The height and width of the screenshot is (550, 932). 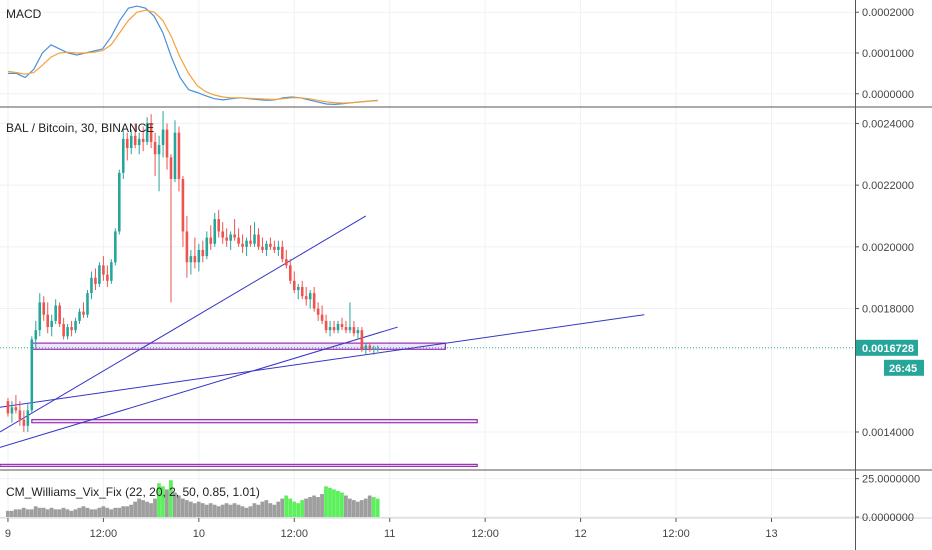 What do you see at coordinates (888, 54) in the screenshot?
I see `y-axis-tick-label: 0.0001000` at bounding box center [888, 54].